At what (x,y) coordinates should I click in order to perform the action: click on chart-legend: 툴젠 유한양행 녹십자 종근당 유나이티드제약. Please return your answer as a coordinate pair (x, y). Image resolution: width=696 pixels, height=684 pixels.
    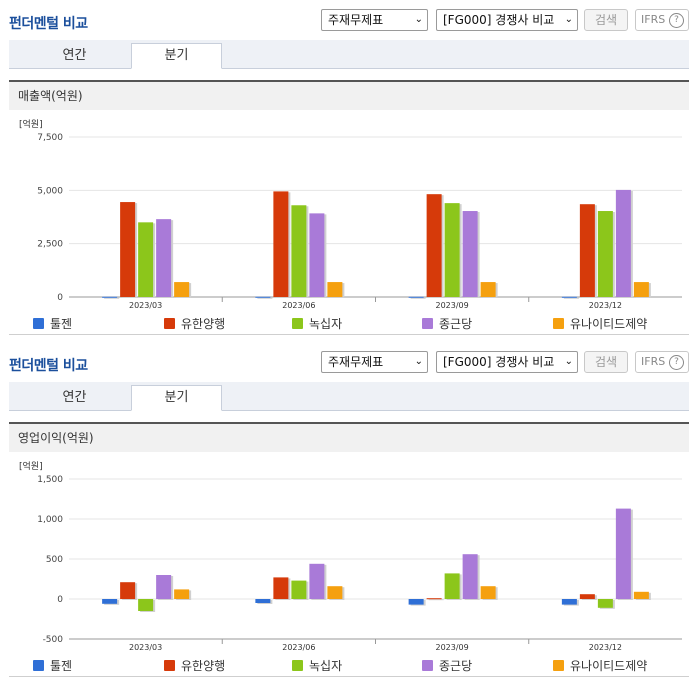
    Looking at the image, I should click on (349, 322).